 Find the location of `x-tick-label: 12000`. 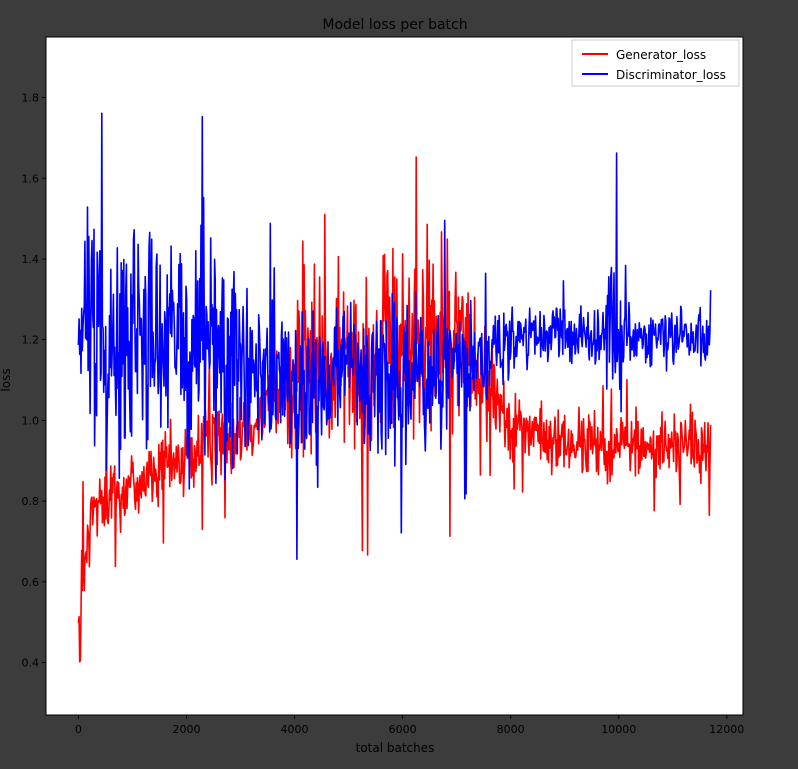

x-tick-label: 12000 is located at coordinates (726, 729).